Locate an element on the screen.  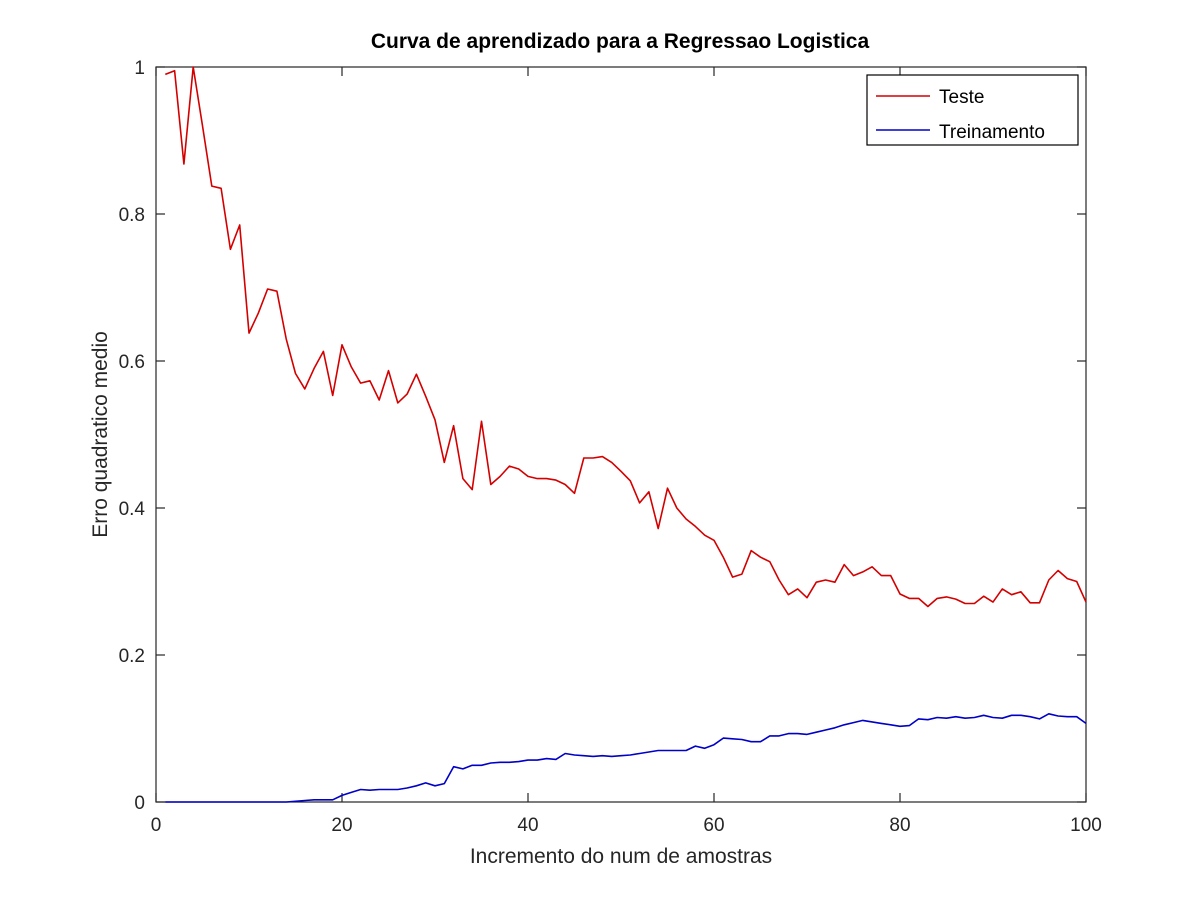
y-tick-label: 0.2 is located at coordinates (132, 656).